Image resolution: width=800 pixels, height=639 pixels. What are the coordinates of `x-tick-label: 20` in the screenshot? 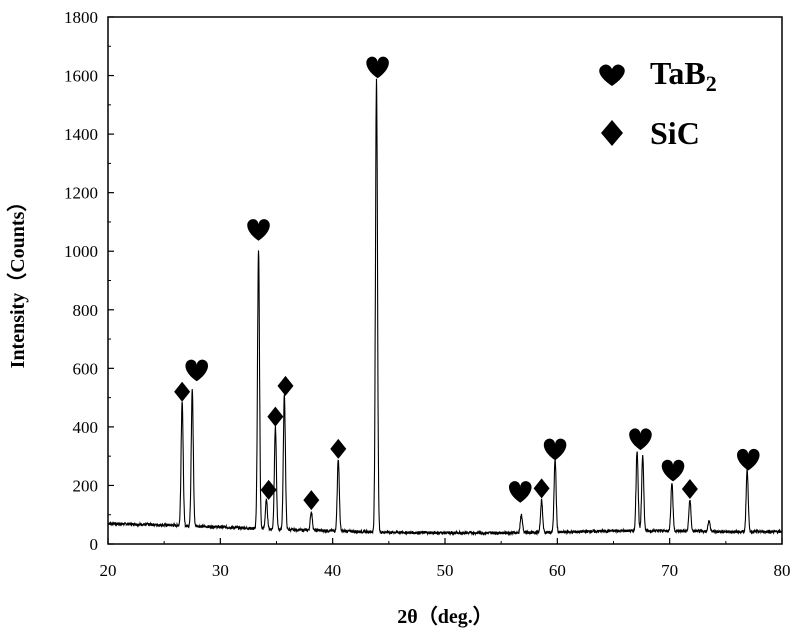 It's located at (108, 570).